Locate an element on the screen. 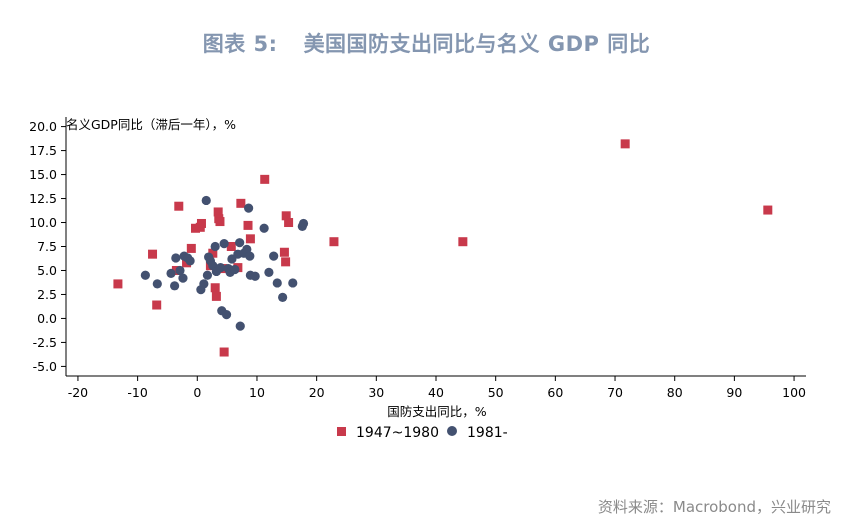 This screenshot has width=853, height=529. figure-title-block: 图表 5: 美国国防支出同比与名义 GDP 同比 is located at coordinates (426, 43).